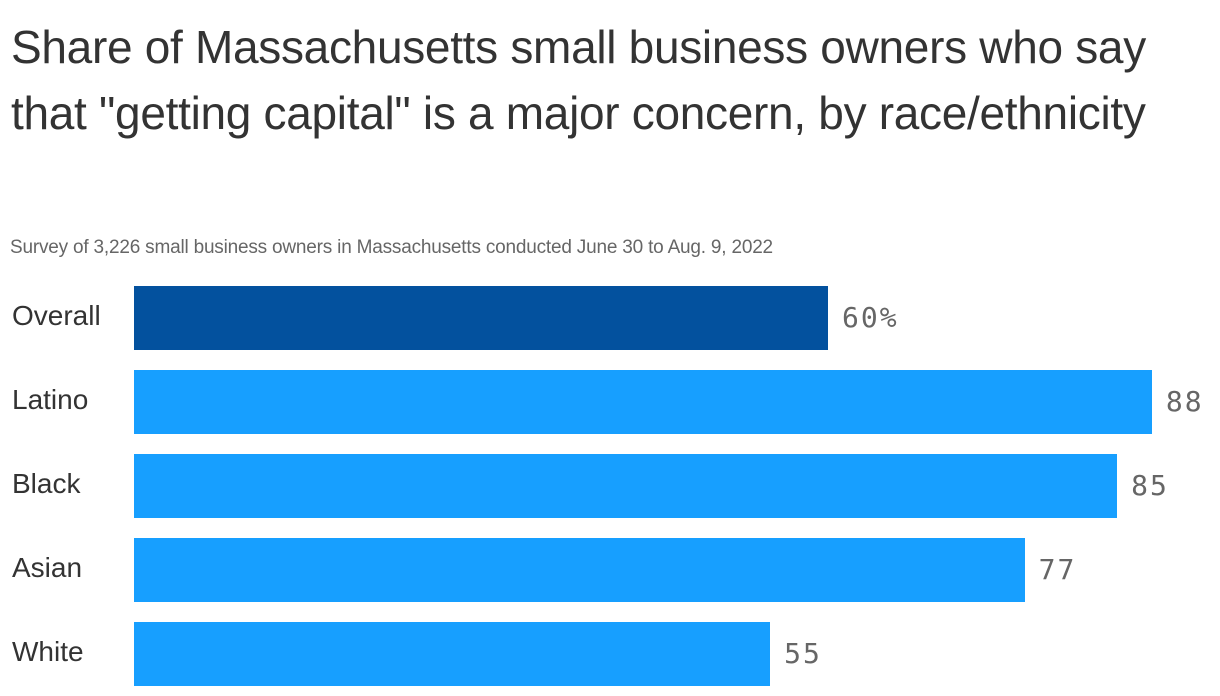 The height and width of the screenshot is (696, 1220). What do you see at coordinates (1150, 485) in the screenshot?
I see `value-label: 85` at bounding box center [1150, 485].